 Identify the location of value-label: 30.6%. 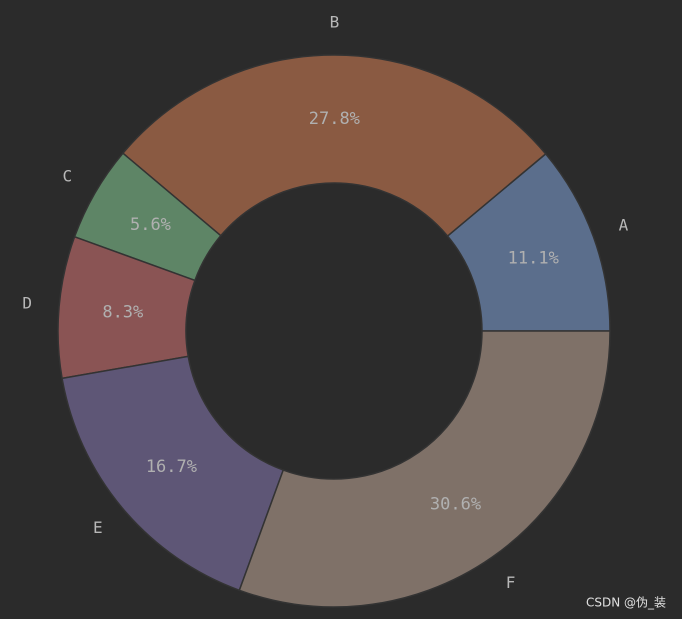
(455, 505).